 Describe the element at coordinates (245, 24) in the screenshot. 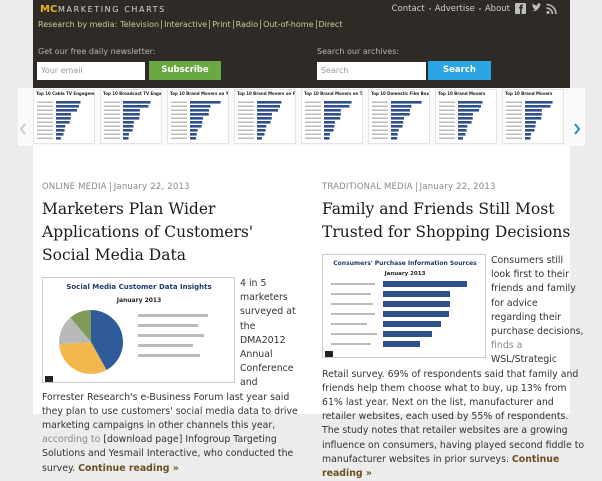

I see `media-link: Radio` at that location.